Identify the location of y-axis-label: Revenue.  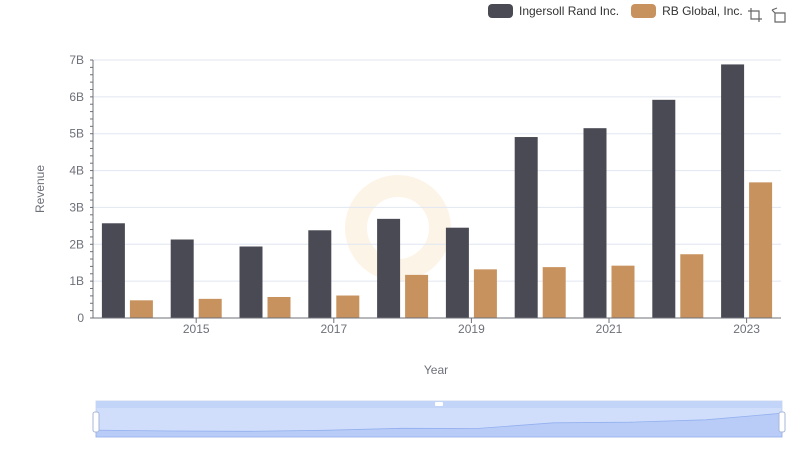
(40, 189).